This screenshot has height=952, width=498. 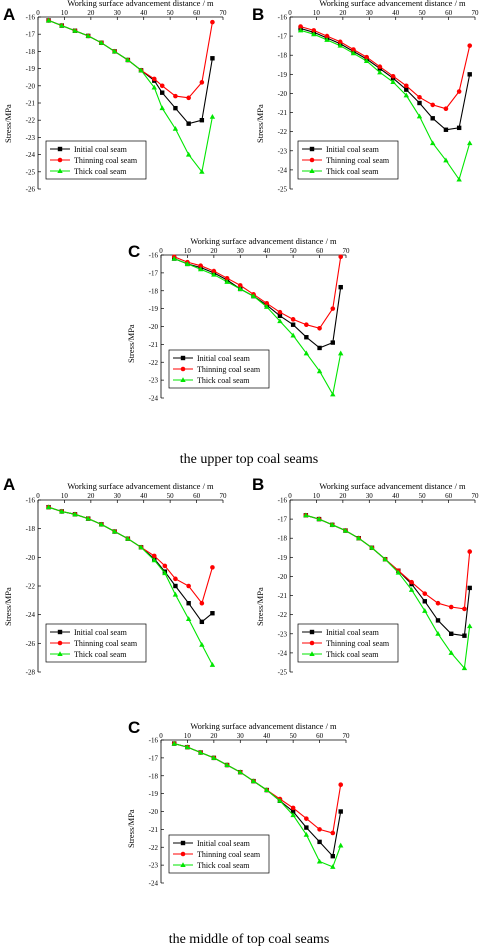 What do you see at coordinates (283, 132) in the screenshot?
I see `y-tick-label: -22` at bounding box center [283, 132].